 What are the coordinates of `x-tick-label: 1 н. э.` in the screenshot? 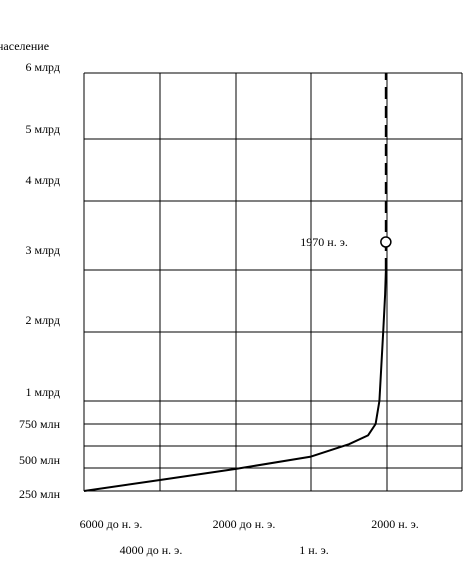 It's located at (314, 550).